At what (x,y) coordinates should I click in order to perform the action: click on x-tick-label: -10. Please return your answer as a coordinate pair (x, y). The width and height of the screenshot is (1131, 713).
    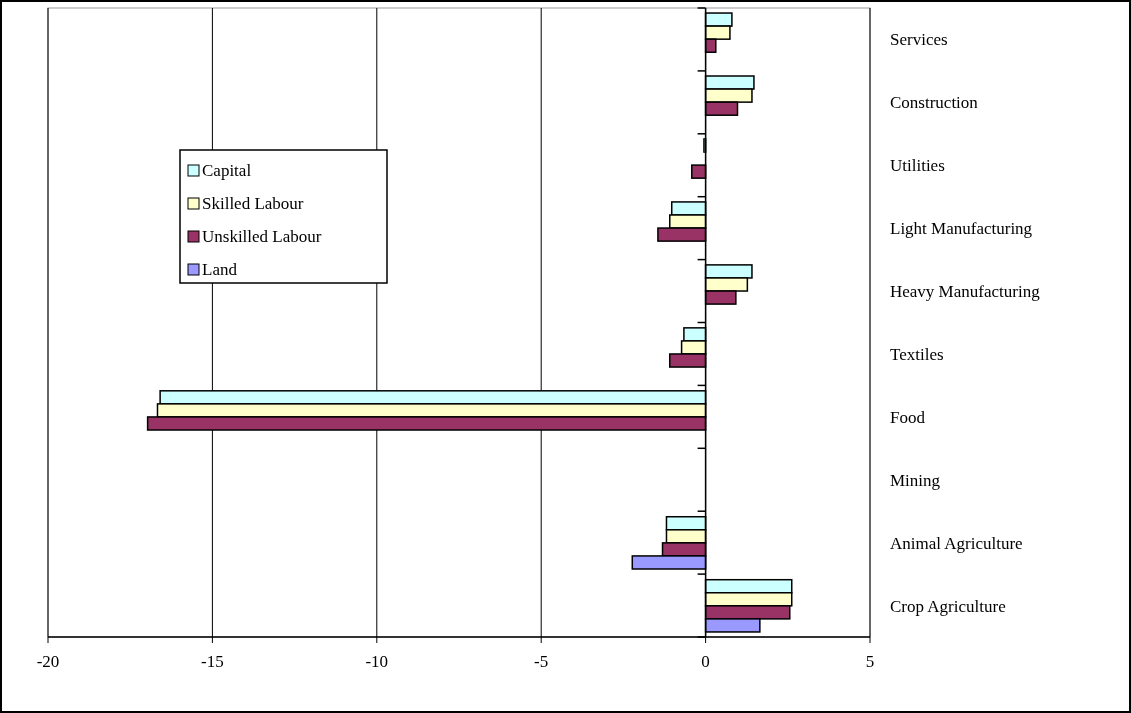
    Looking at the image, I should click on (377, 661).